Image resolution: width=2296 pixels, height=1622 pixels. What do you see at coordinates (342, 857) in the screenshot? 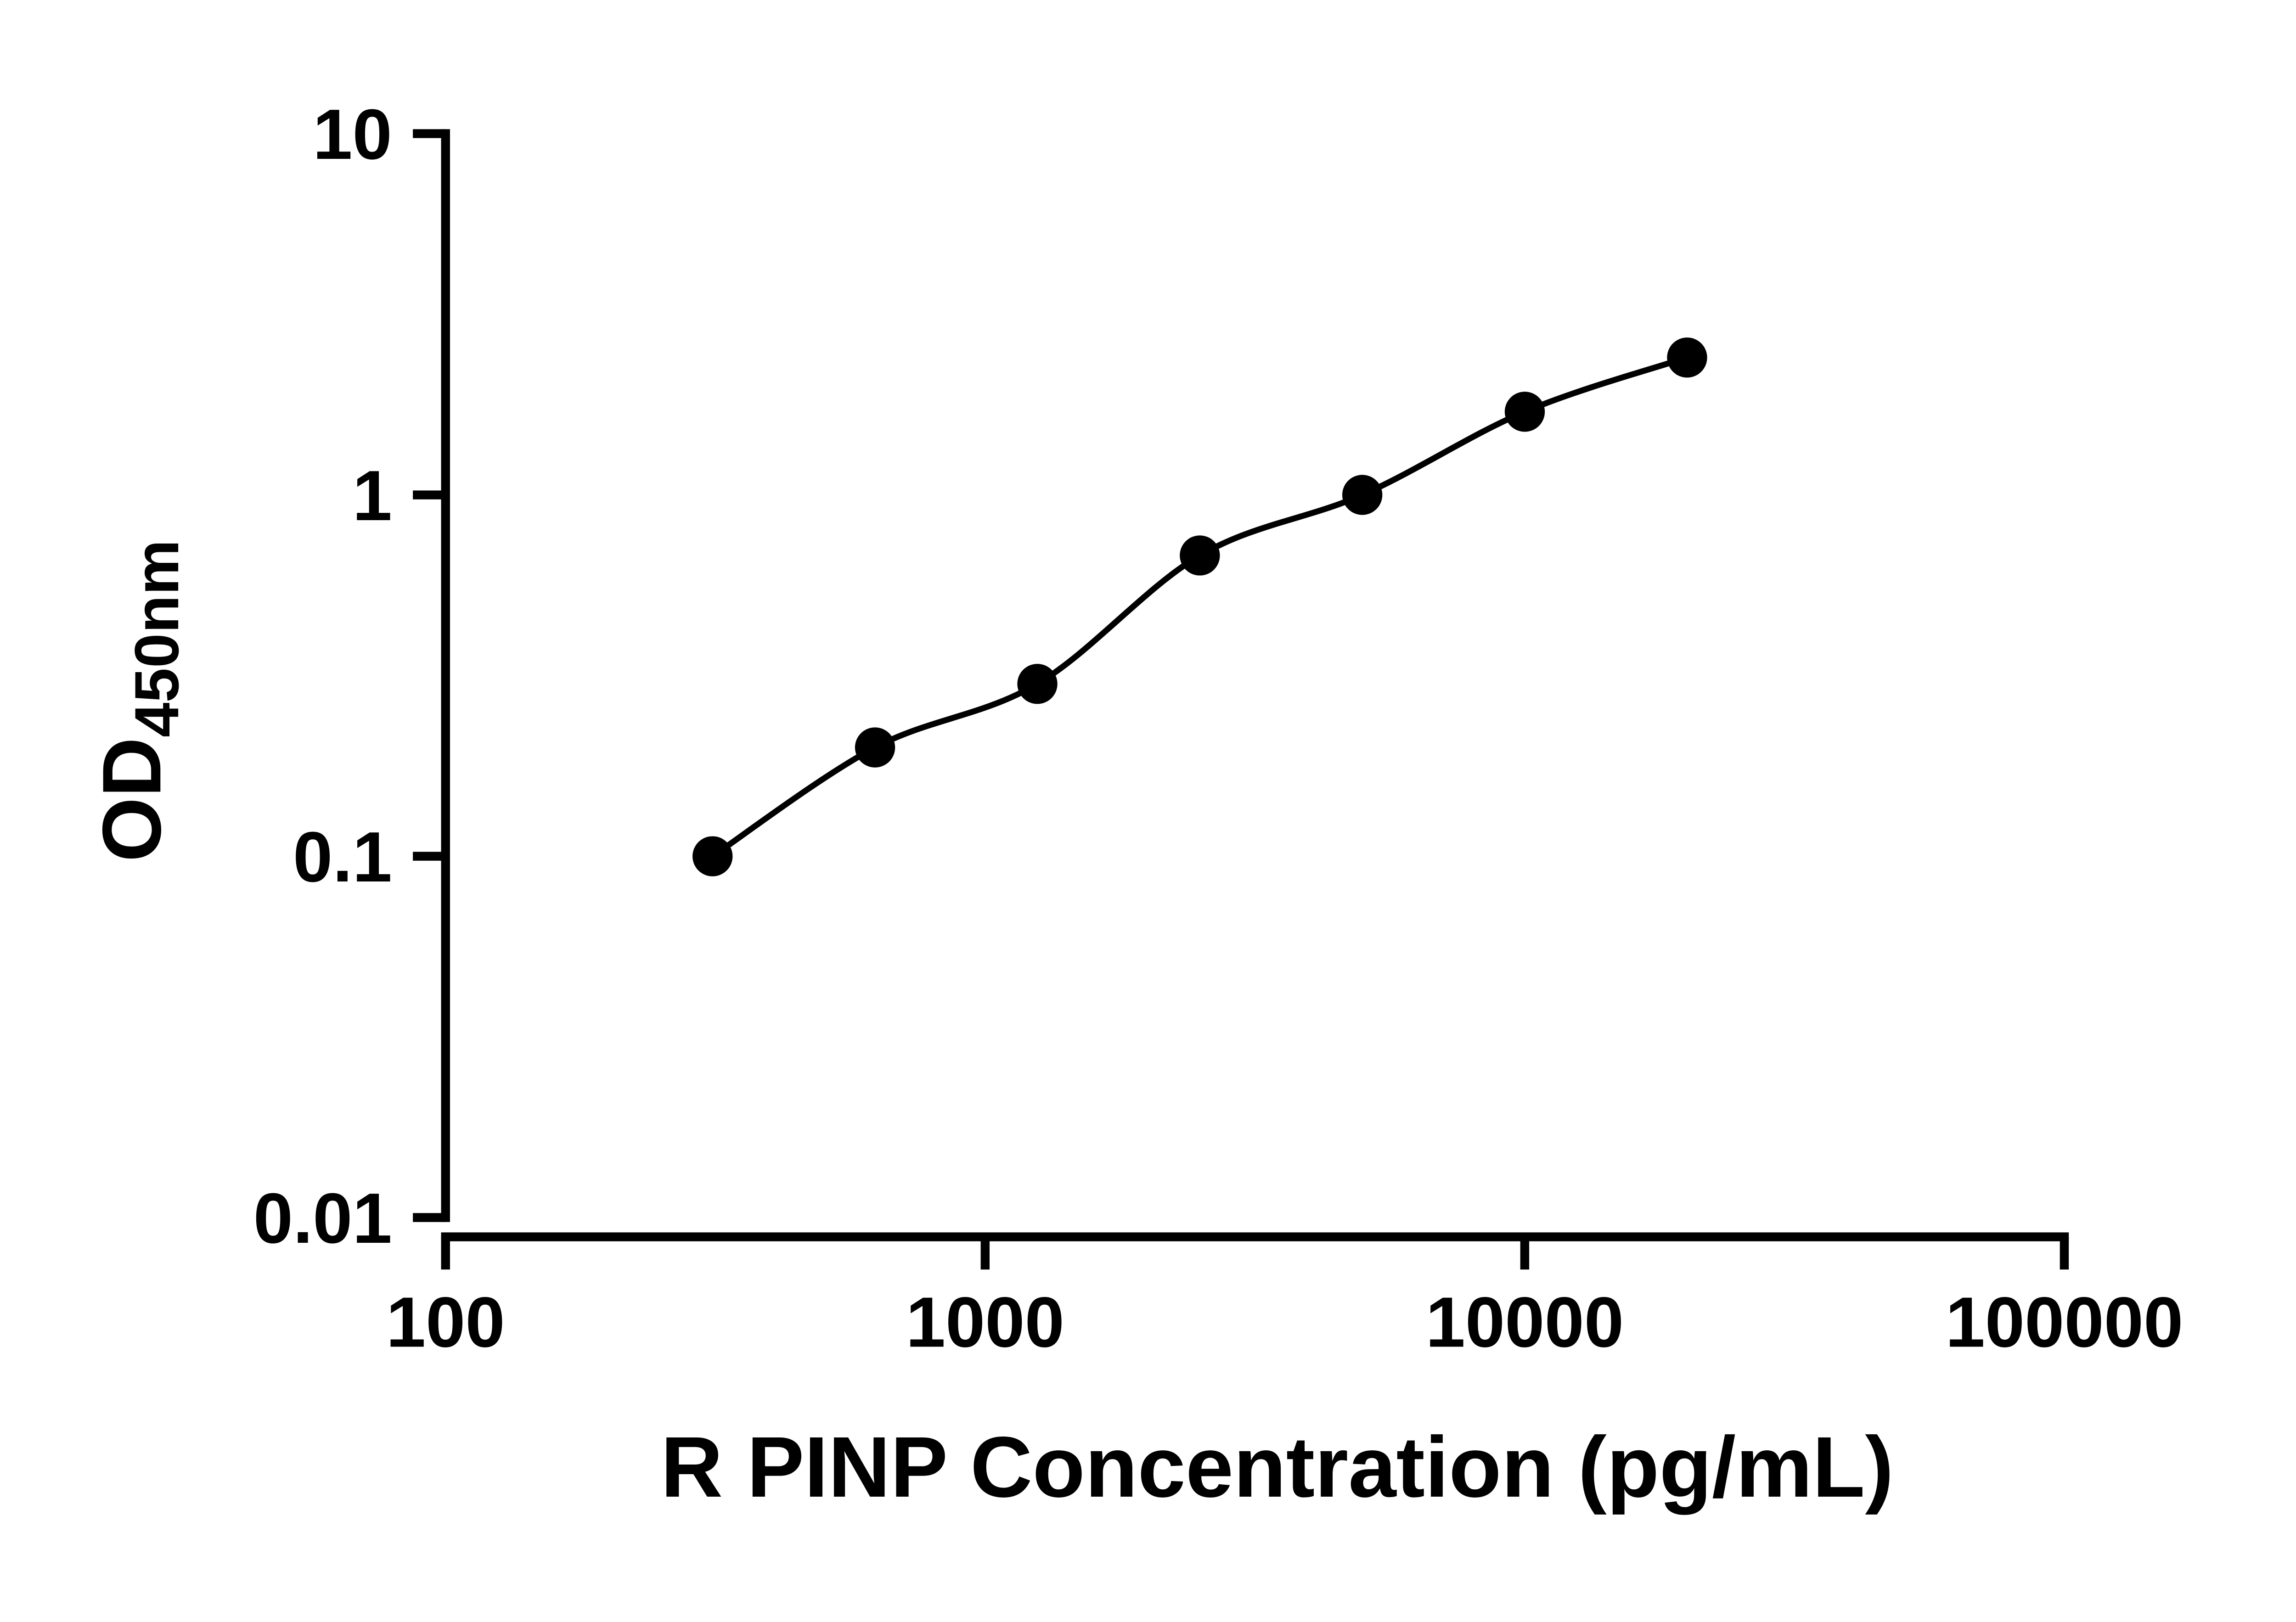
I see `y-axis-tick-label: 0.1` at bounding box center [342, 857].